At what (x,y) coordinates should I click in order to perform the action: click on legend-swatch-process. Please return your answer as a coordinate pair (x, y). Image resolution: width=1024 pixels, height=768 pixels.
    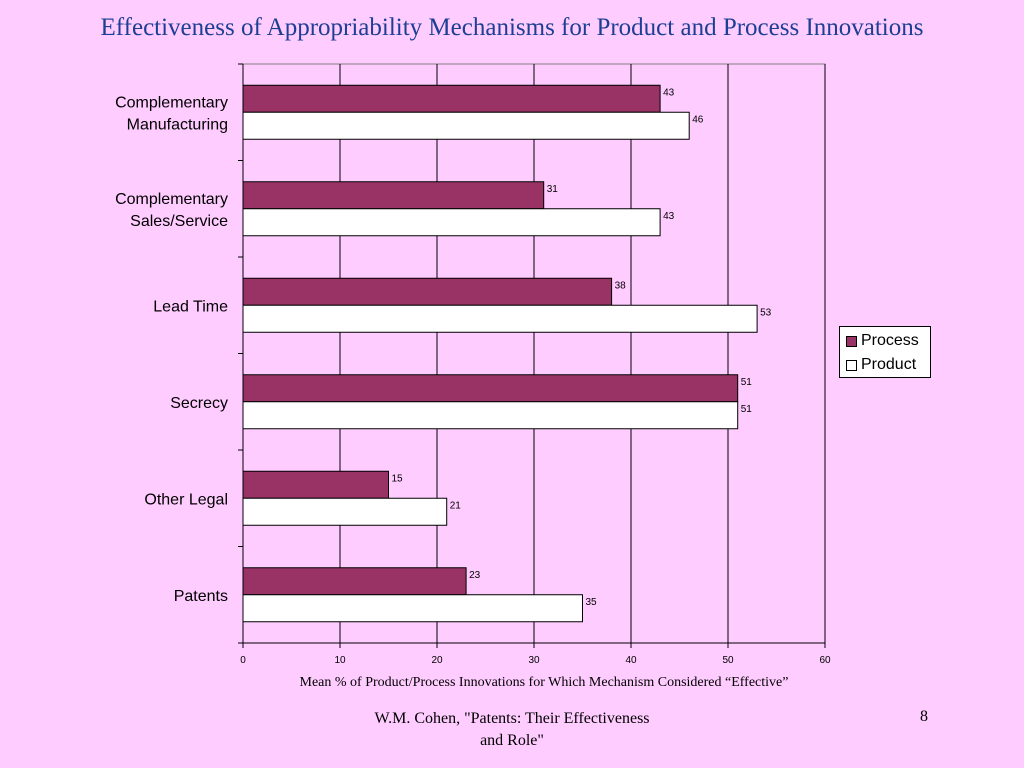
    Looking at the image, I should click on (851, 341).